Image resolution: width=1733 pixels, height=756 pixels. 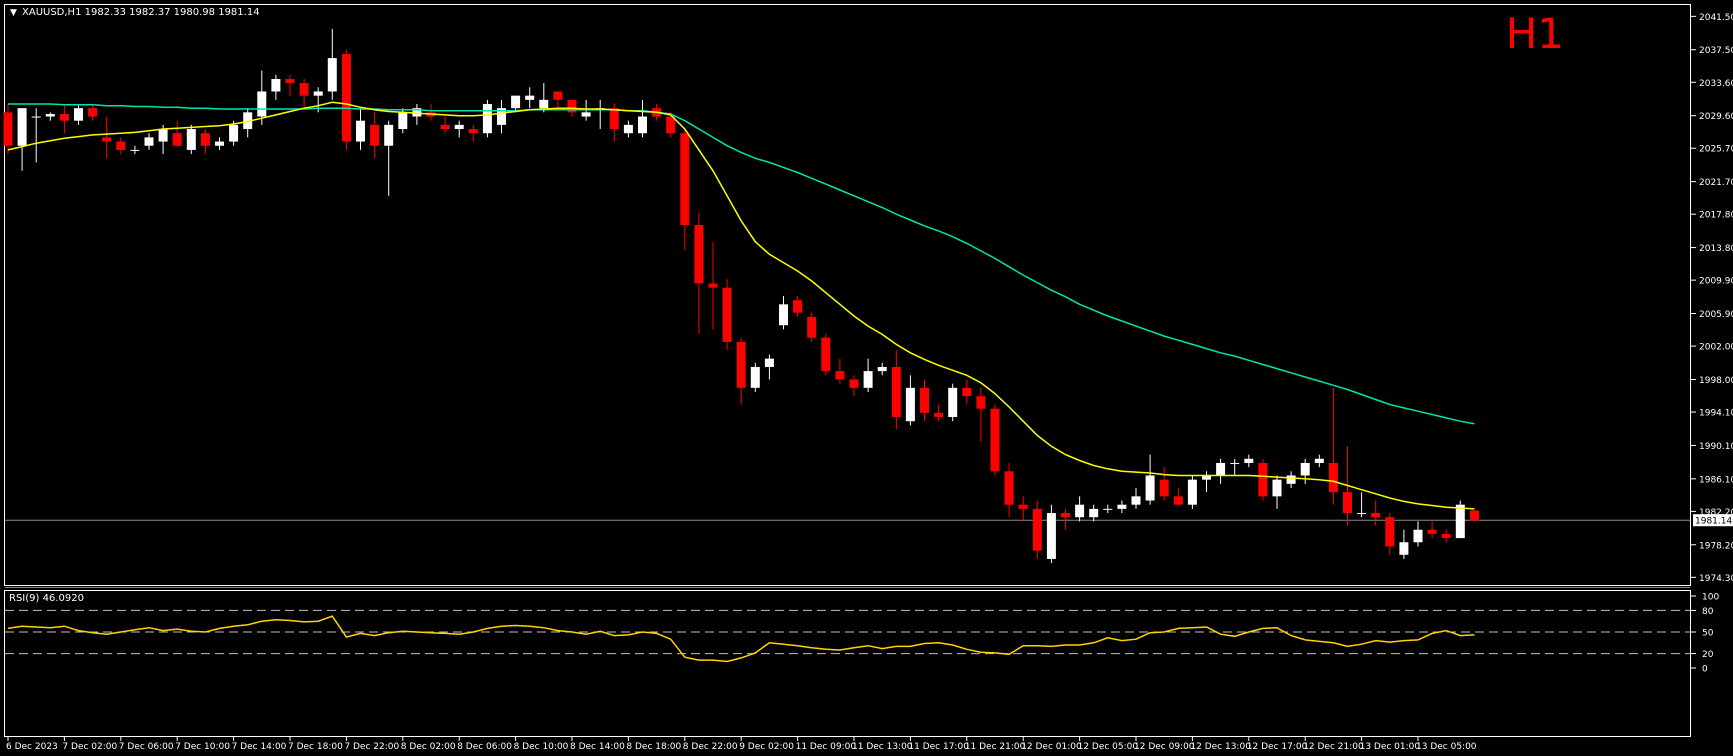 I want to click on rsi-panel-header: RSI(9) 46.0920, so click(x=46, y=598).